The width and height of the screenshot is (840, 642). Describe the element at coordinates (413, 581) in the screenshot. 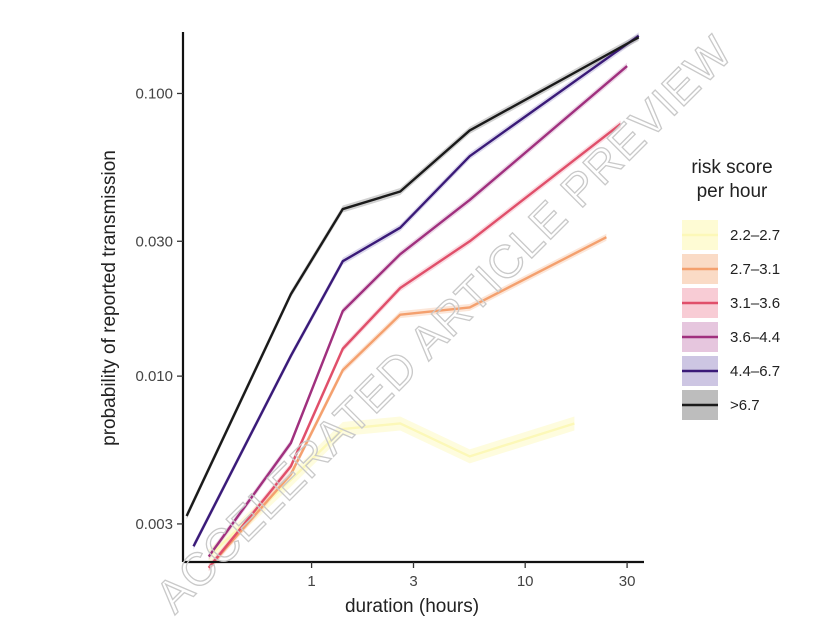

I see `x-tick-label: 3` at that location.